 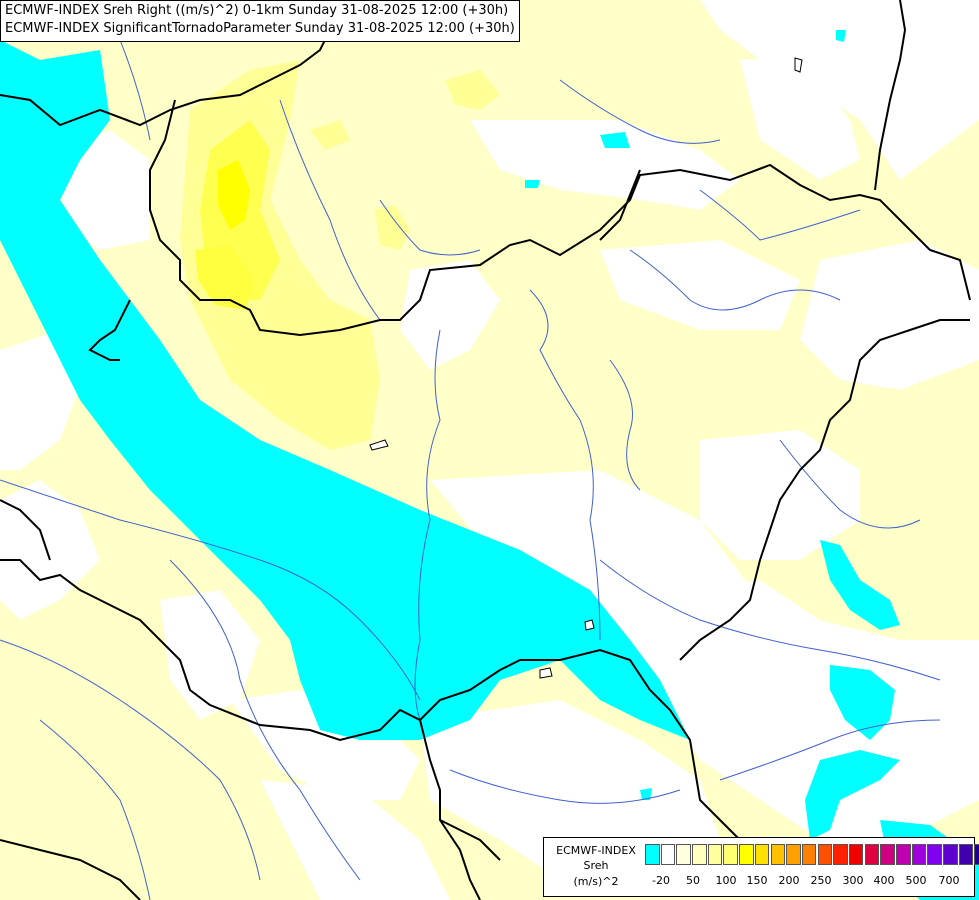 What do you see at coordinates (726, 880) in the screenshot?
I see `legend-tick-label: 100` at bounding box center [726, 880].